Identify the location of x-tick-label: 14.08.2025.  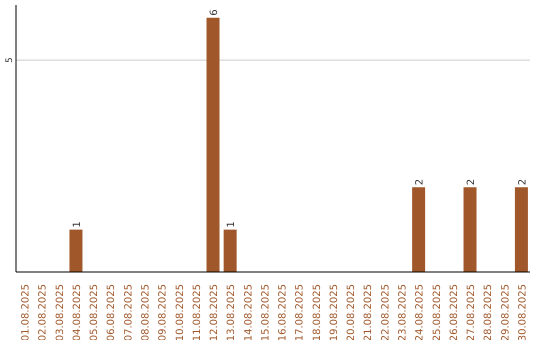
(248, 312).